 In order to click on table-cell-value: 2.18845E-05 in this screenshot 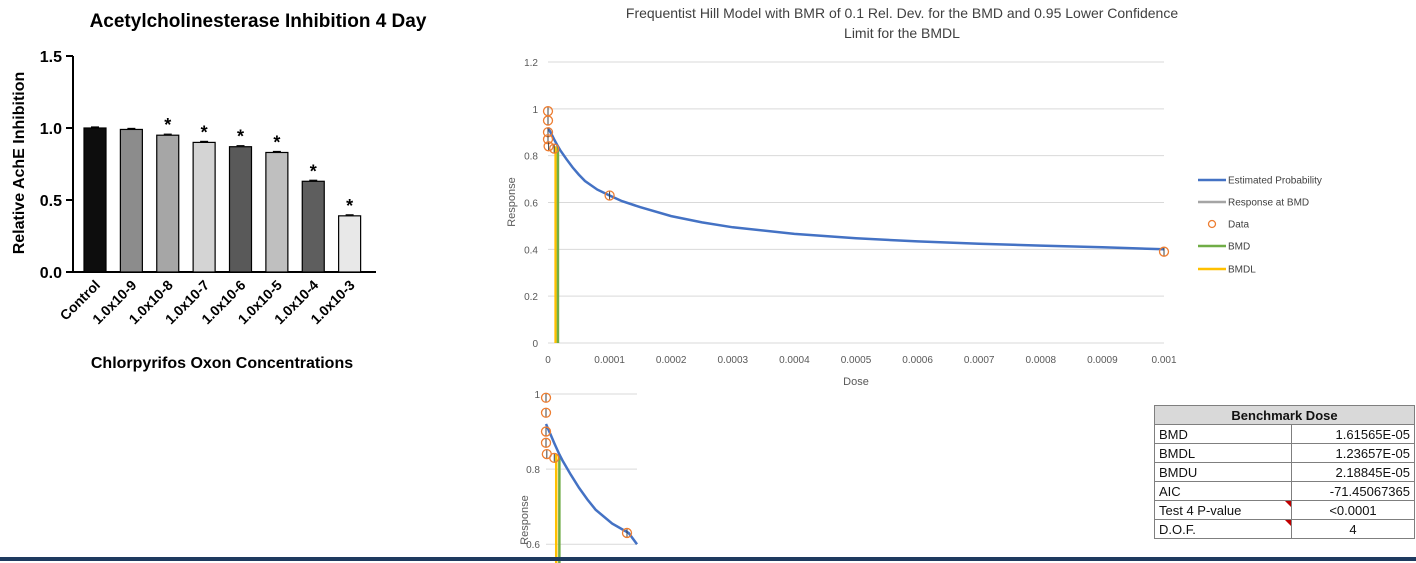, I will do `click(1353, 472)`.